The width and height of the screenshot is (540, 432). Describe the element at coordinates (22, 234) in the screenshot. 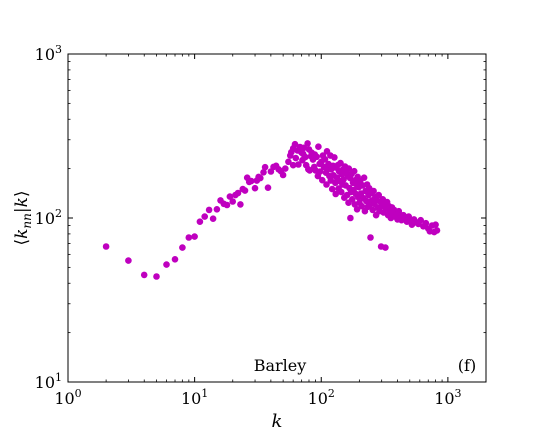

I see `y-label-k: k` at that location.